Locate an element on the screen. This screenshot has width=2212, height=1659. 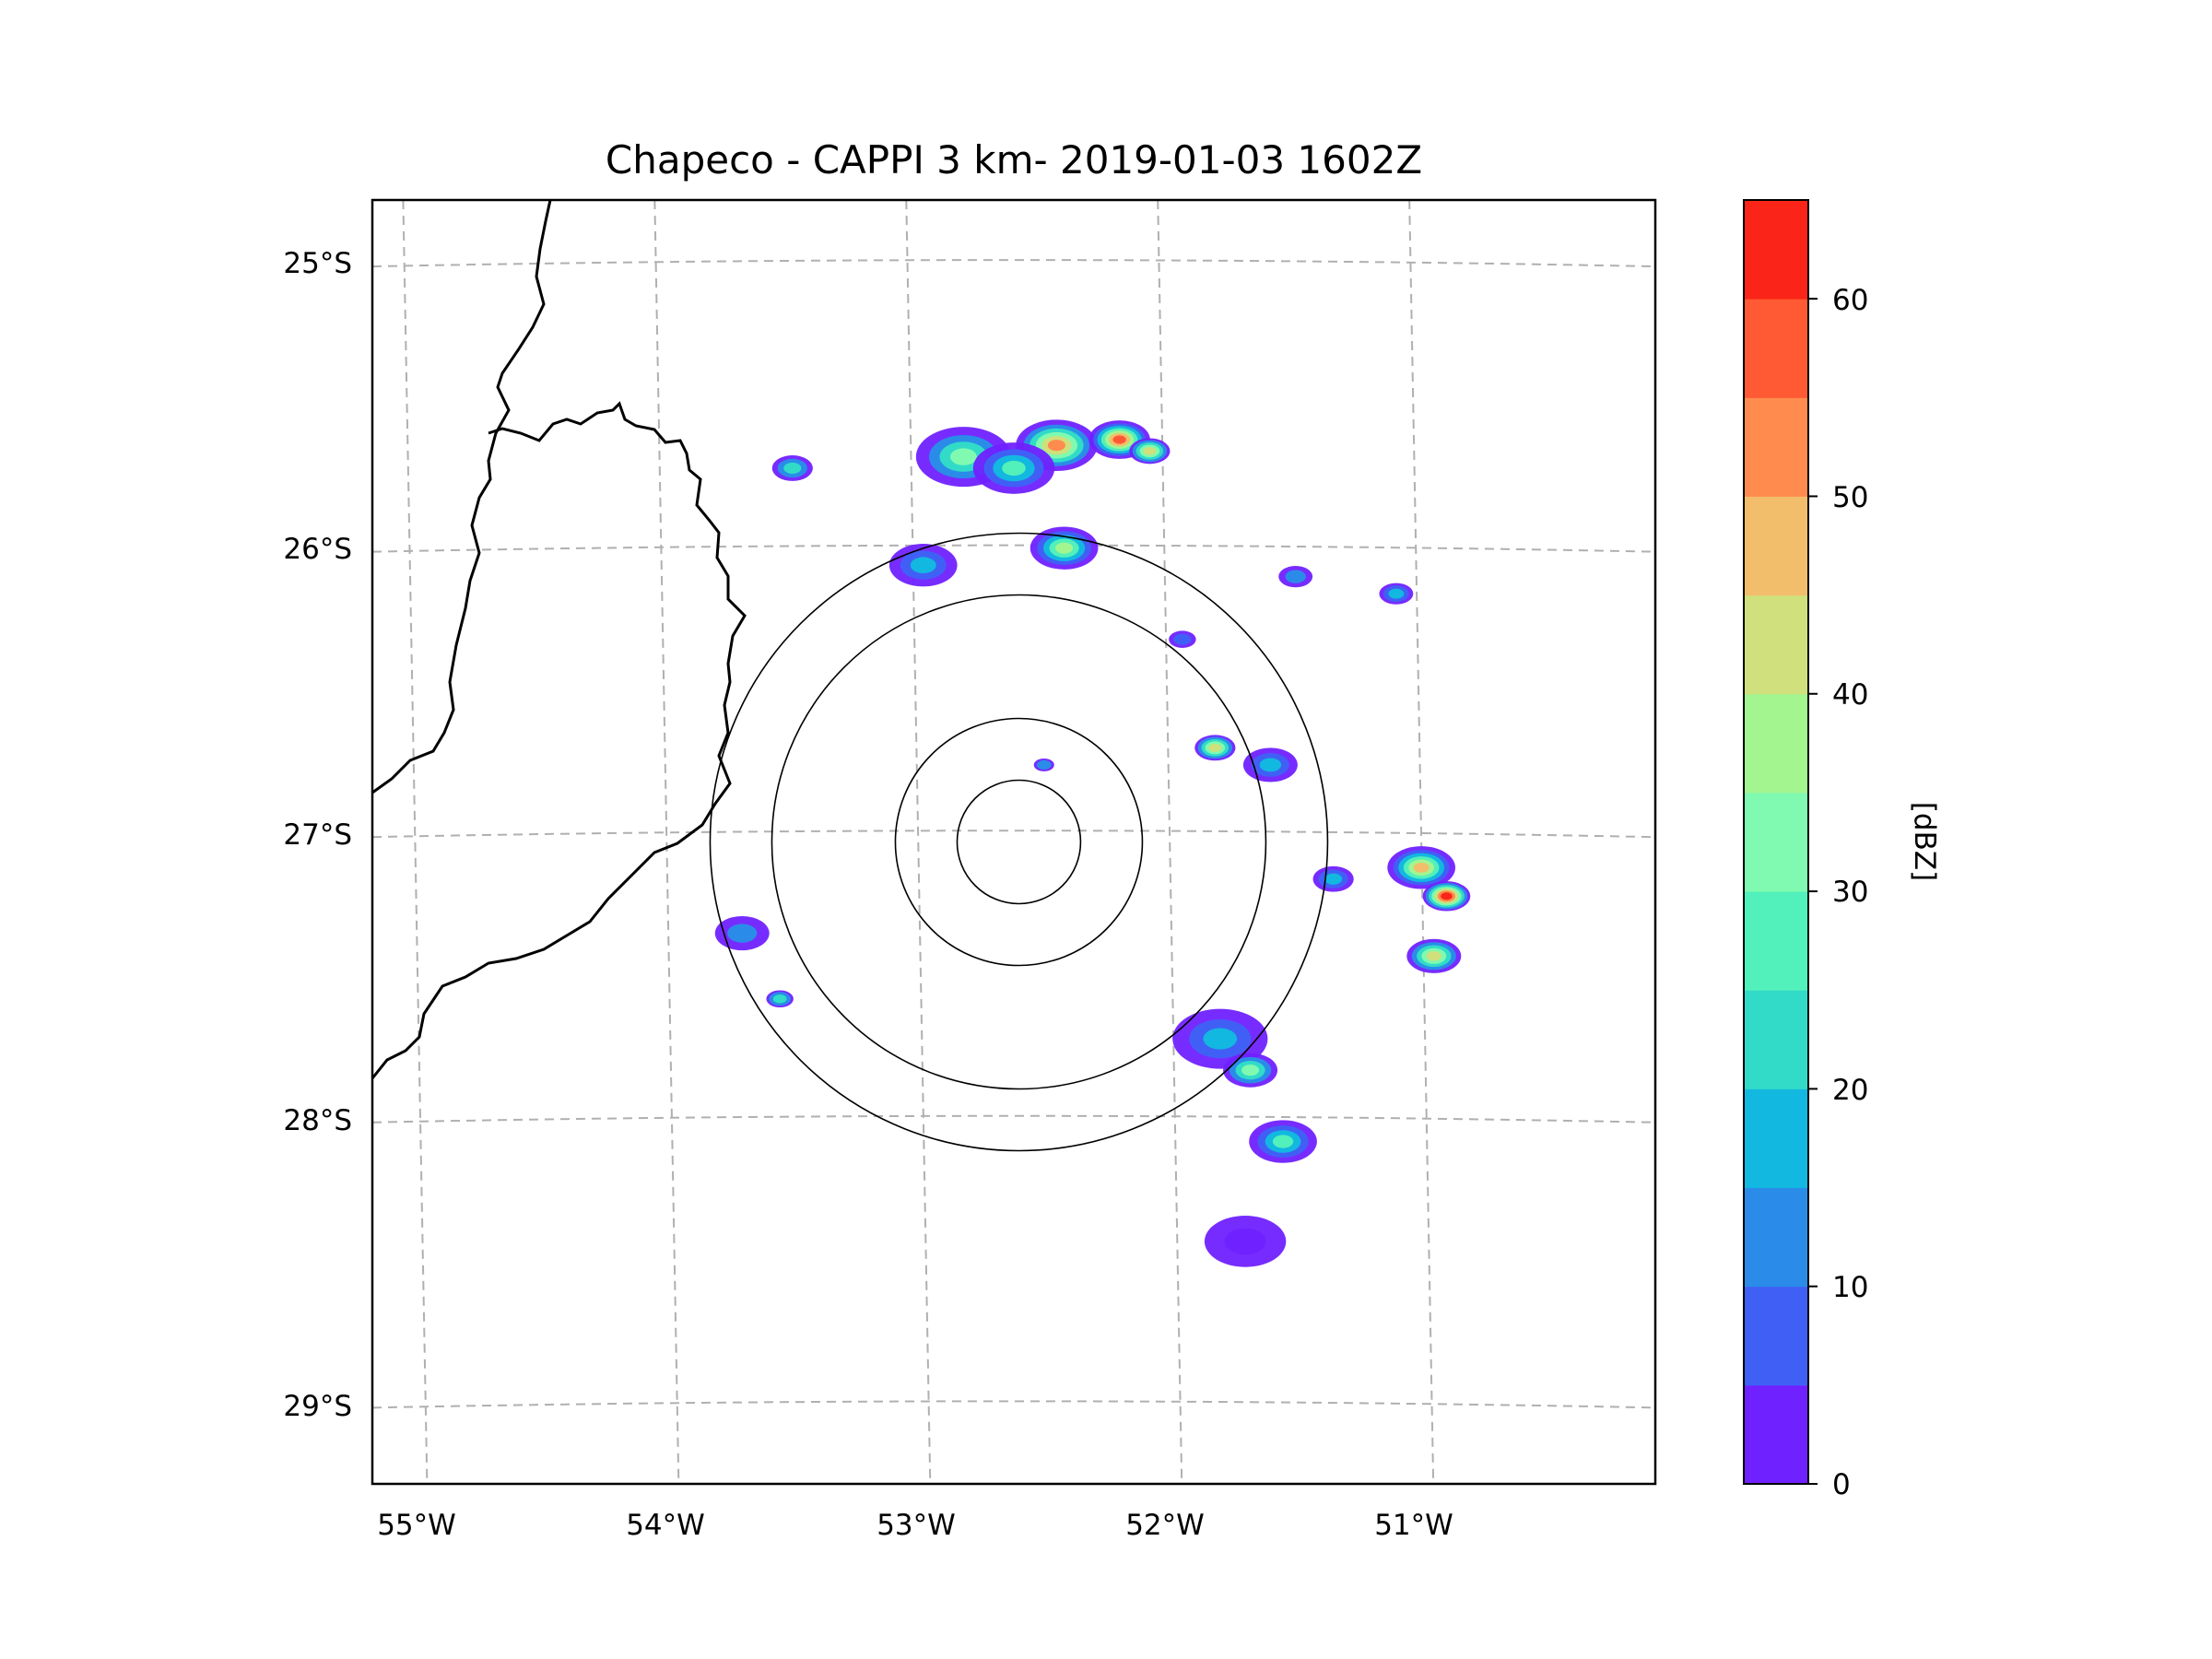
y-tick-label: 26°S is located at coordinates (317, 549).